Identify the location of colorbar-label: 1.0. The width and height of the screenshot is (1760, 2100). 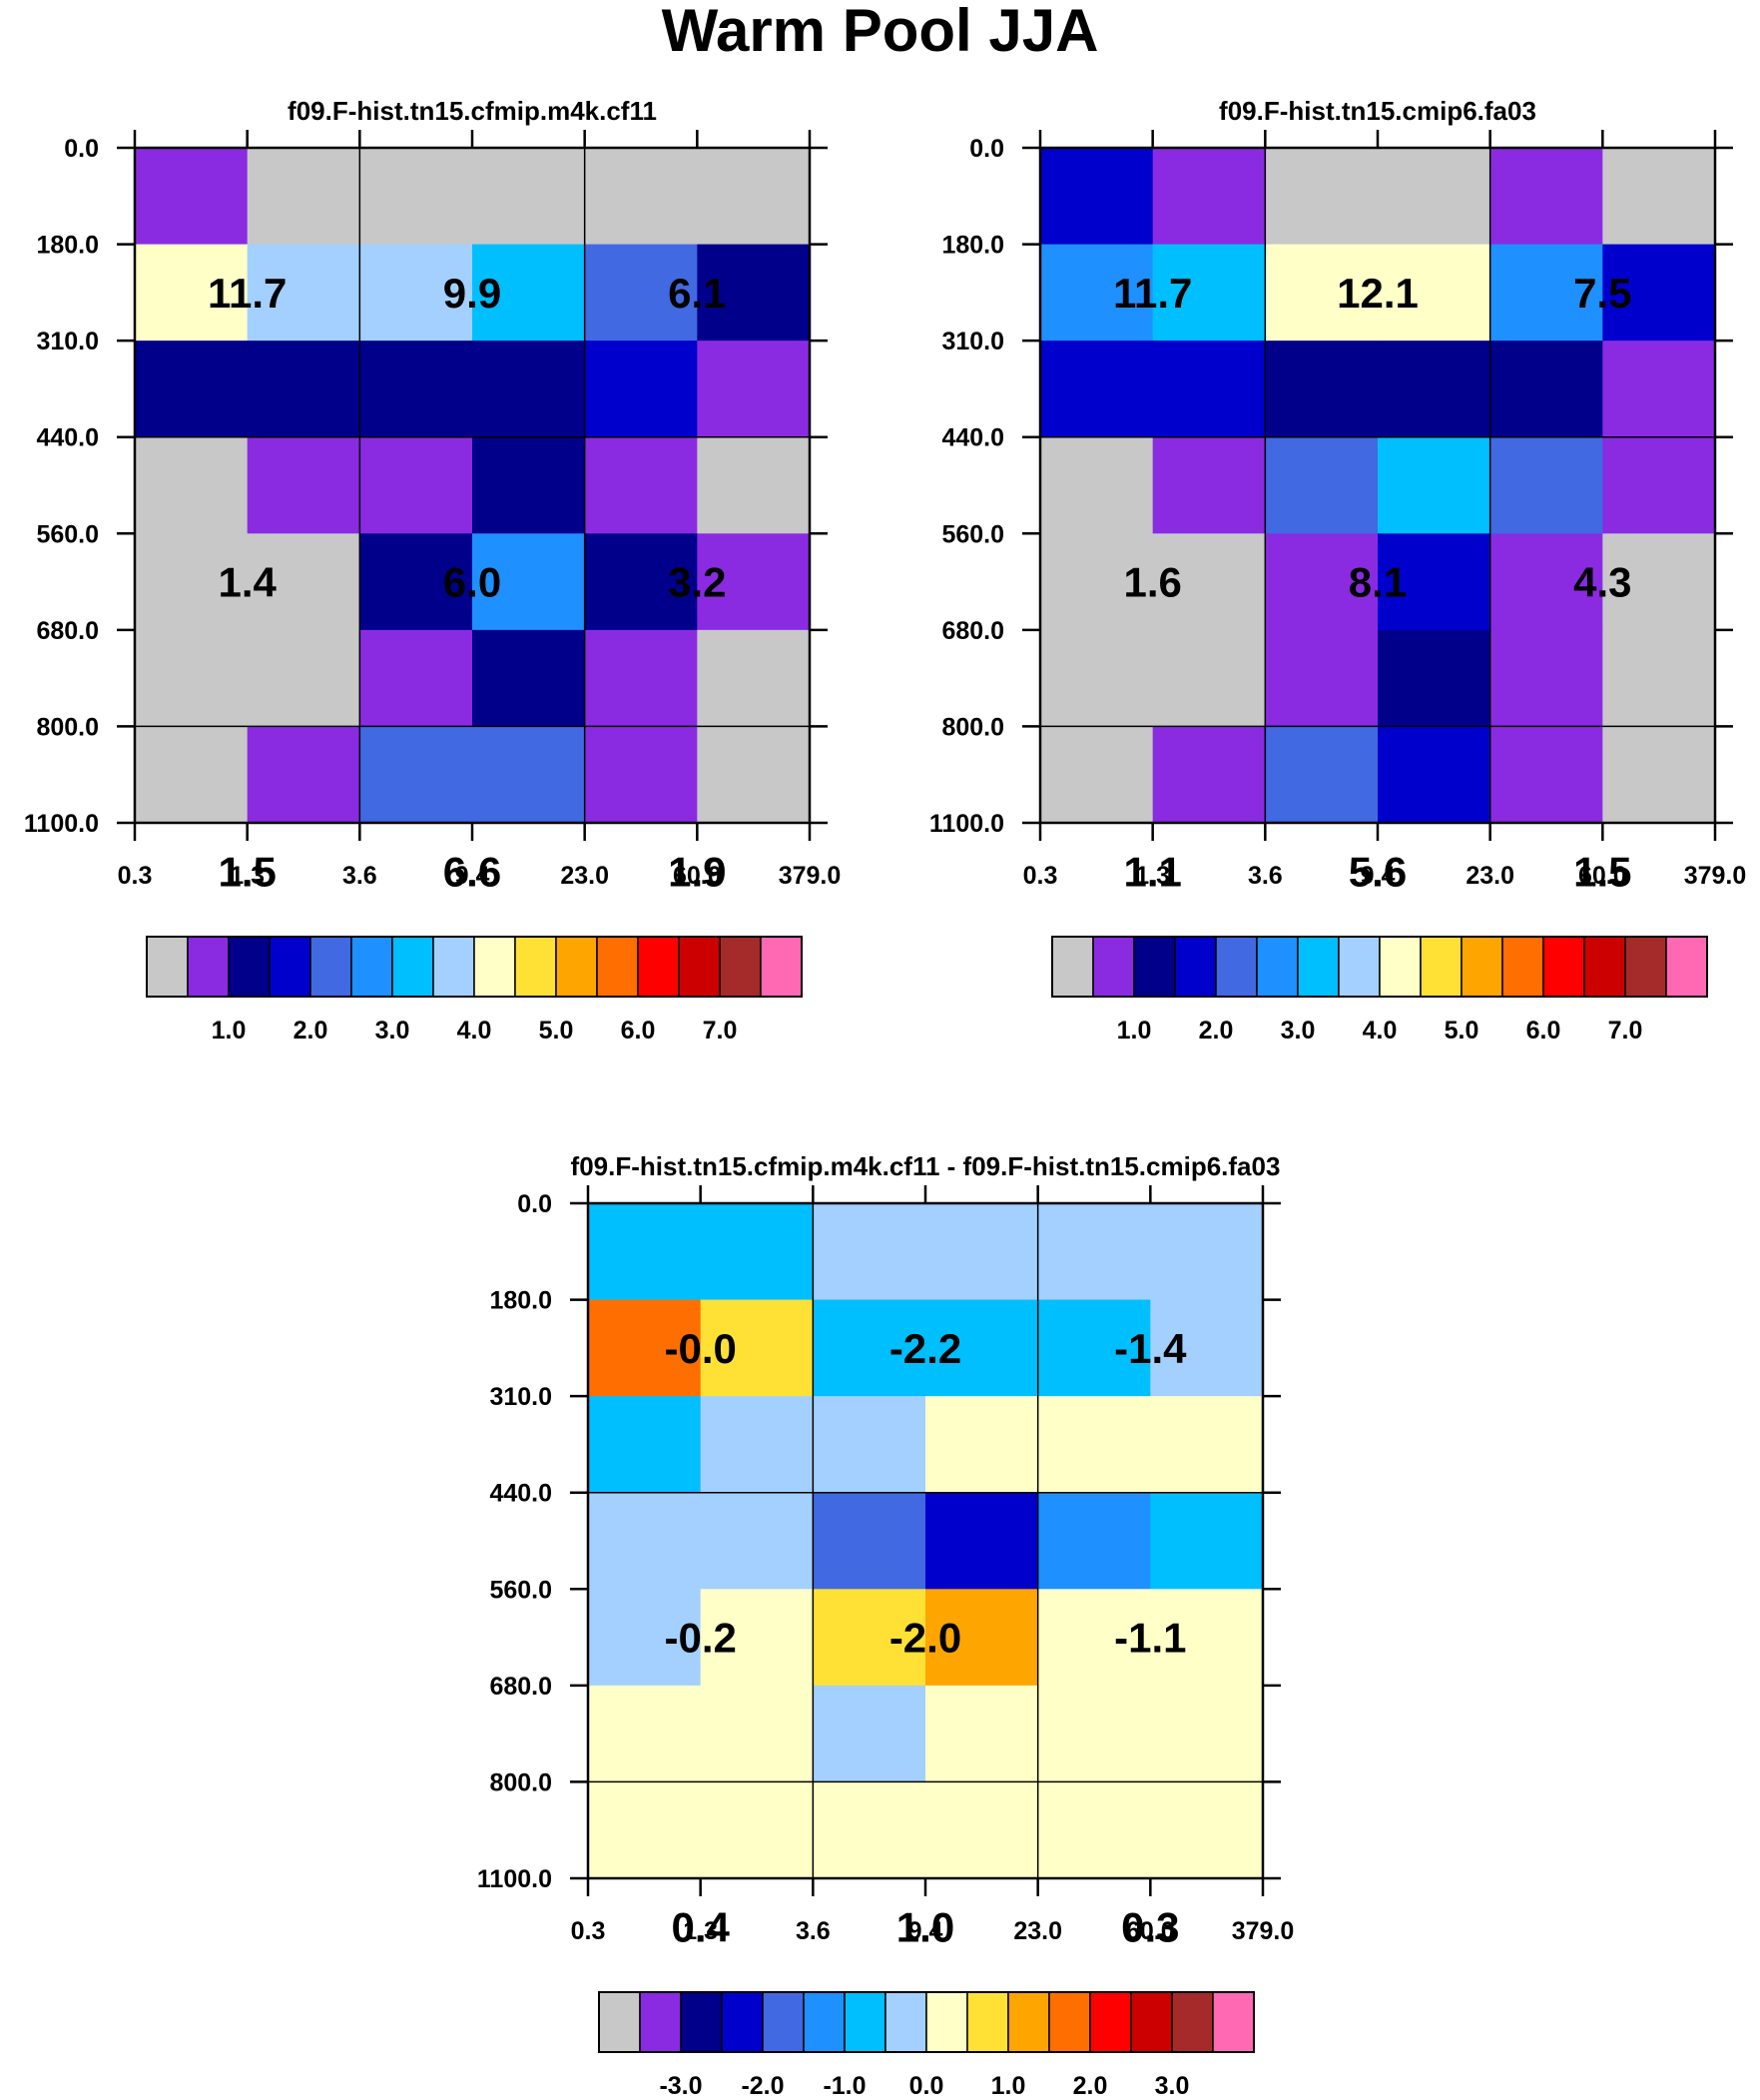
(229, 1031).